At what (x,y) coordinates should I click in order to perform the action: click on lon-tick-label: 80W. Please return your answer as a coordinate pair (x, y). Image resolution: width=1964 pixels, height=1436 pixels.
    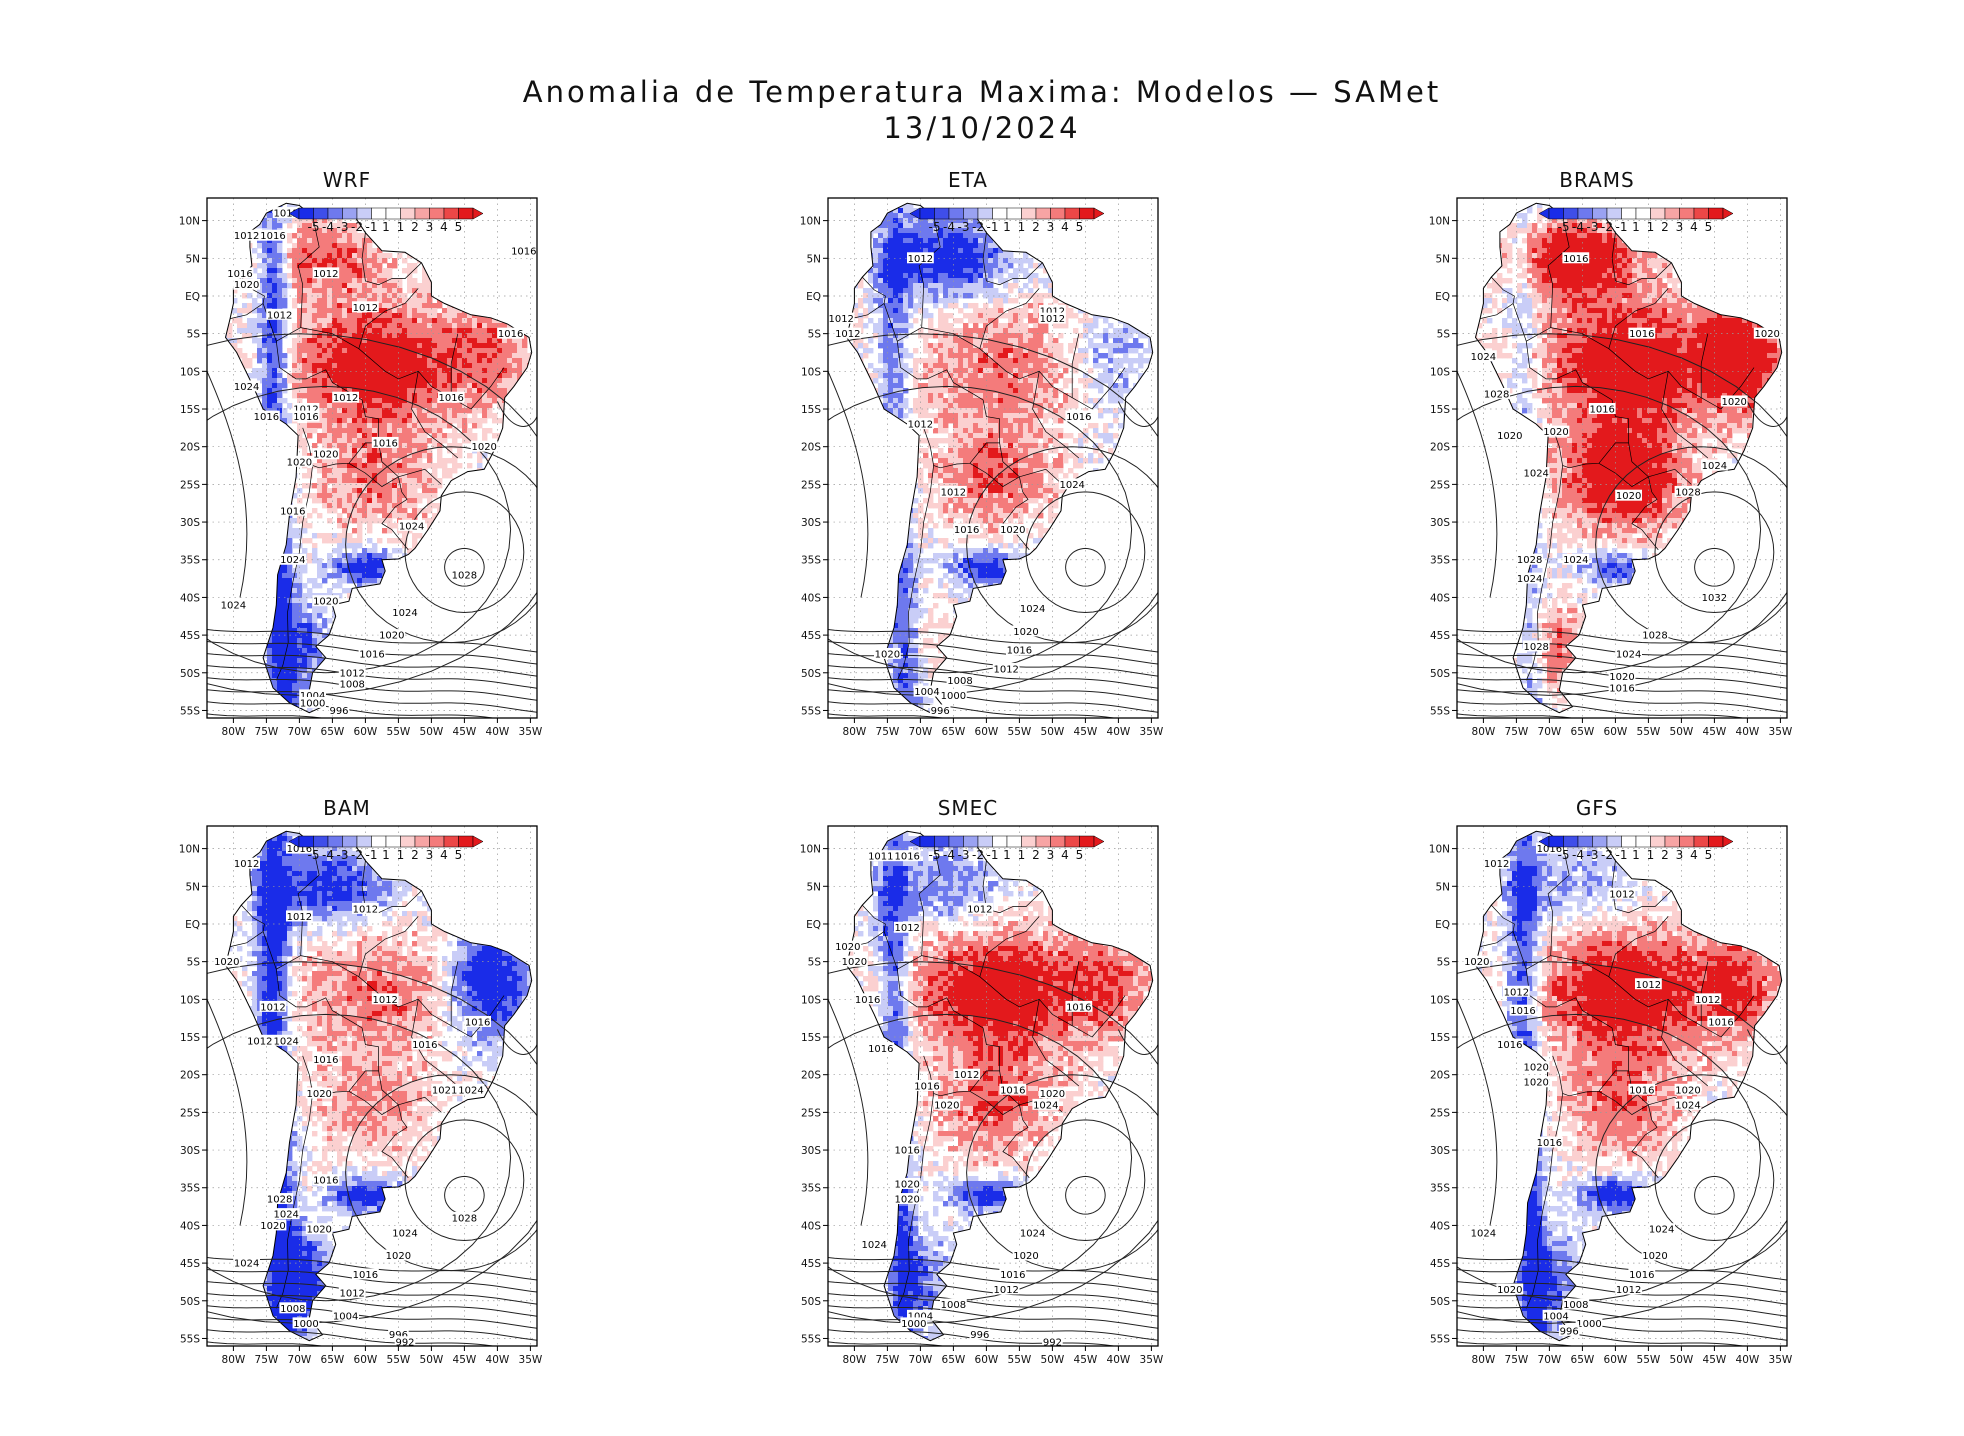
    Looking at the image, I should click on (234, 1360).